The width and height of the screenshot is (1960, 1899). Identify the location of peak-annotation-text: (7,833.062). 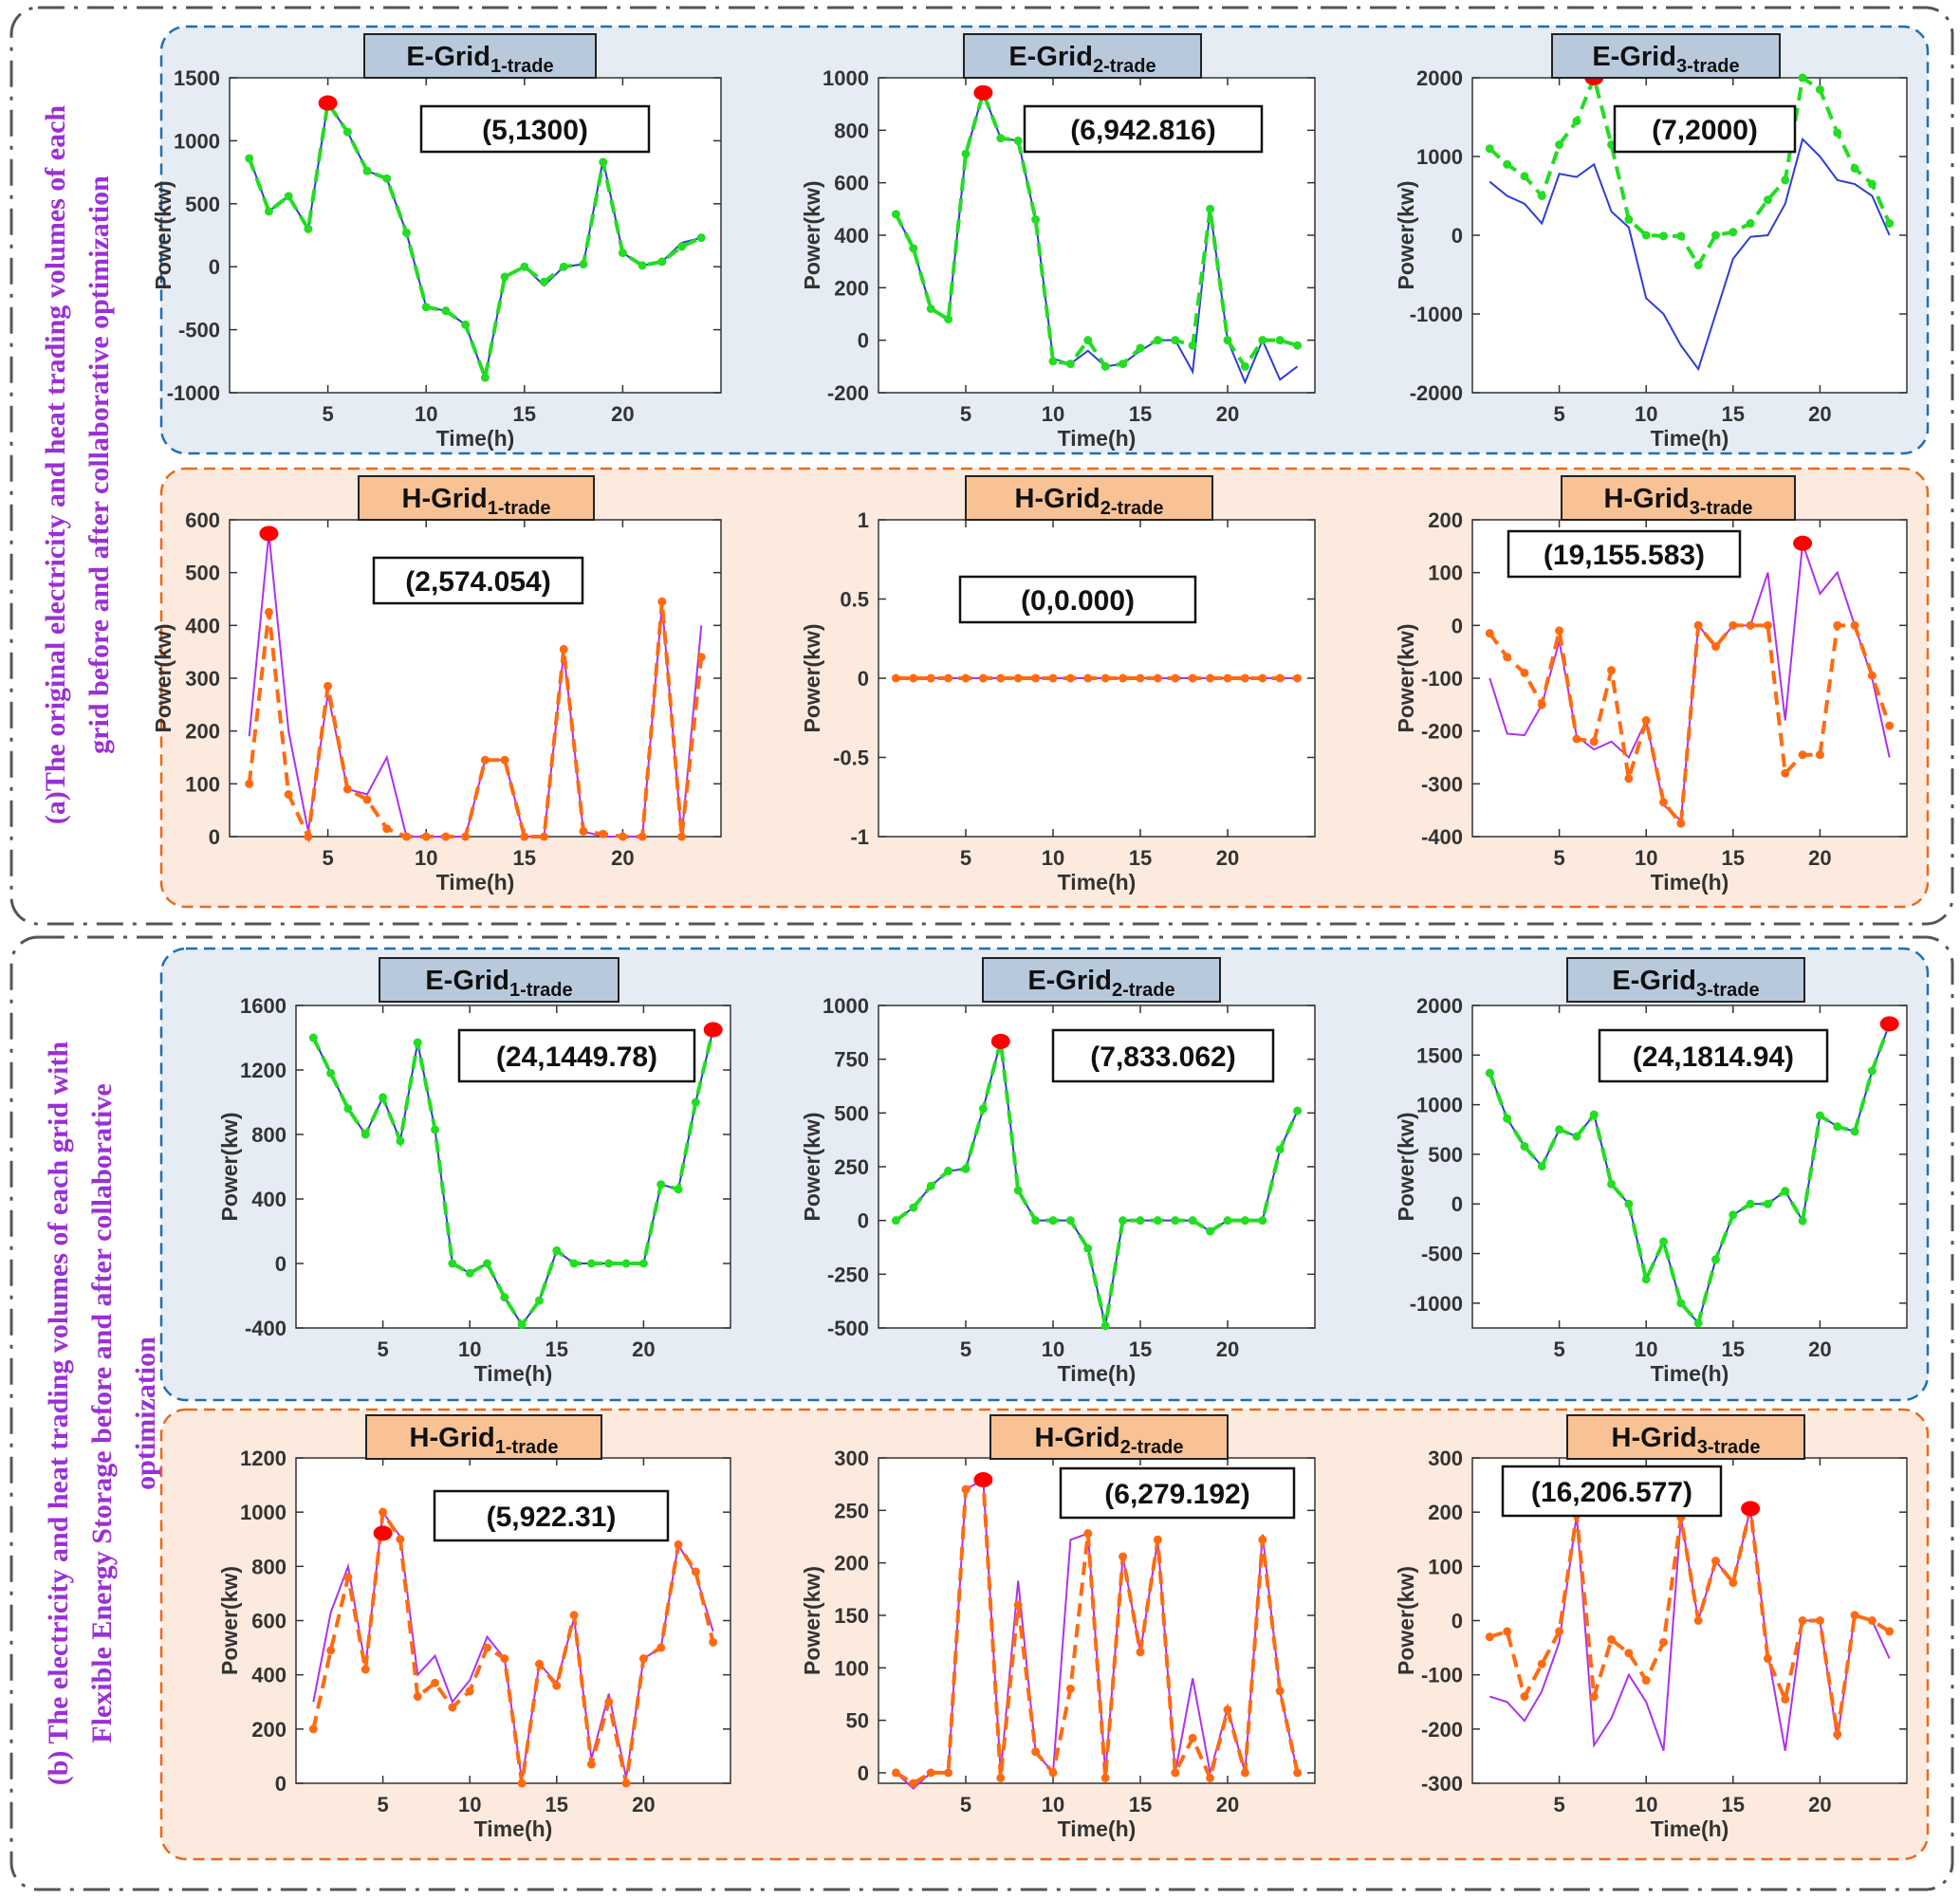
(1163, 1057).